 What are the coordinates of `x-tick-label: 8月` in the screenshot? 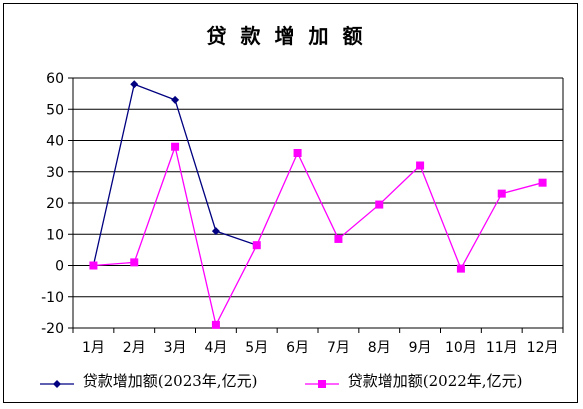 It's located at (379, 348).